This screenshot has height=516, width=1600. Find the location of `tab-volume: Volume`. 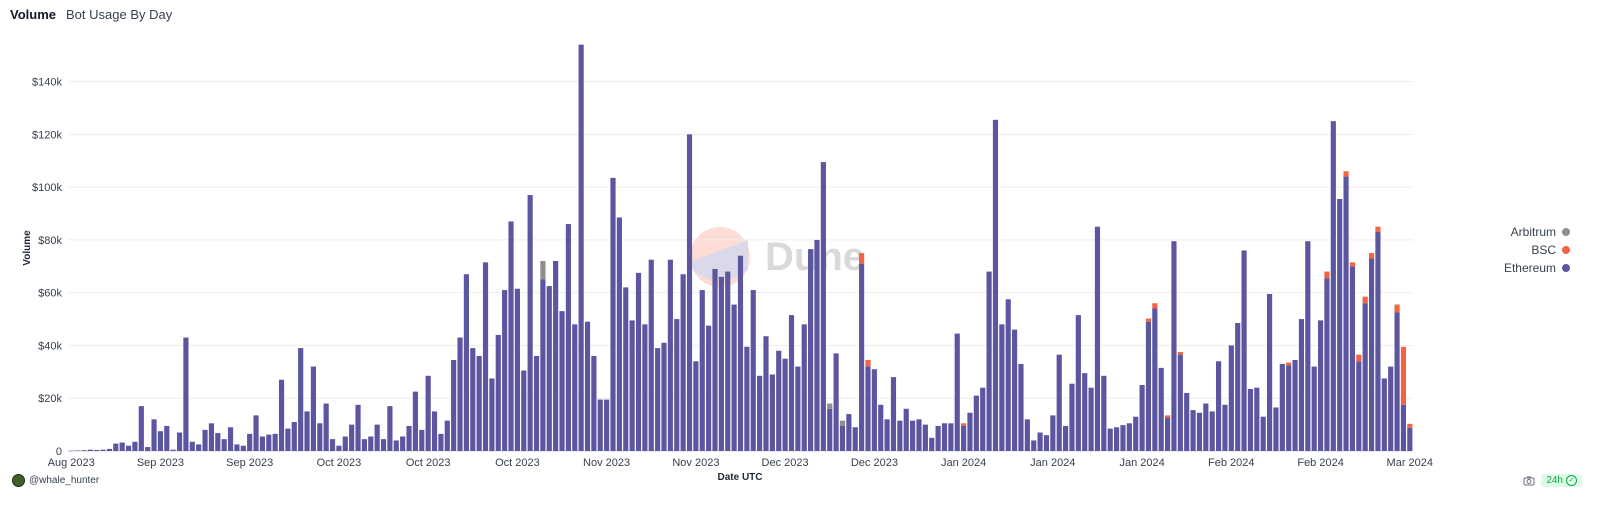

tab-volume: Volume is located at coordinates (33, 14).